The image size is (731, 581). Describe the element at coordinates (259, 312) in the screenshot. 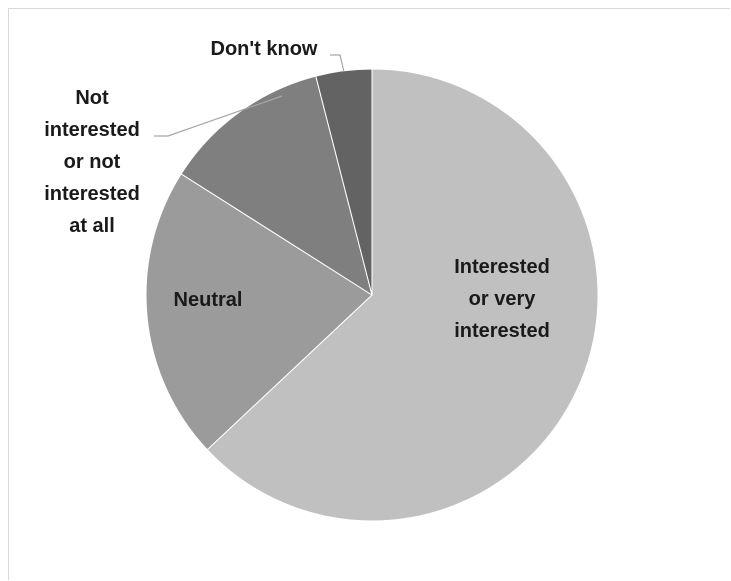

I see `pie-slice-neutral` at that location.